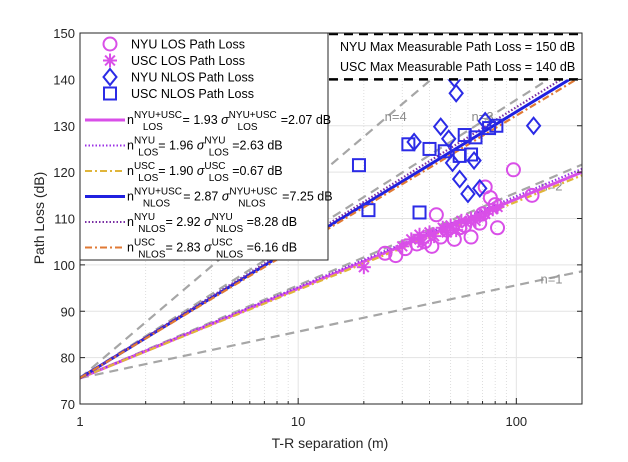 This screenshot has width=628, height=462. I want to click on max-path-loss-box-bg, so click(455, 56).